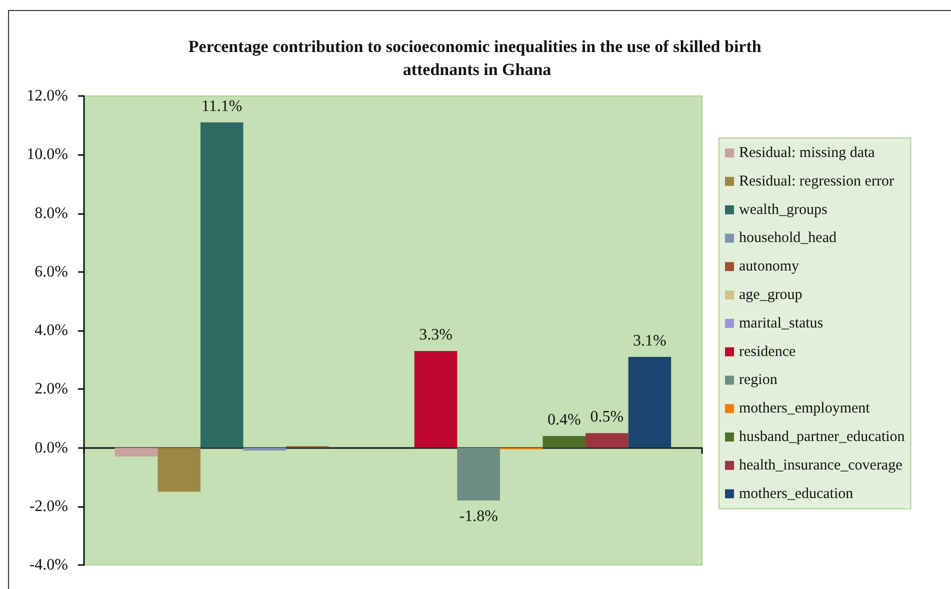  I want to click on data-label: -1.8%, so click(478, 517).